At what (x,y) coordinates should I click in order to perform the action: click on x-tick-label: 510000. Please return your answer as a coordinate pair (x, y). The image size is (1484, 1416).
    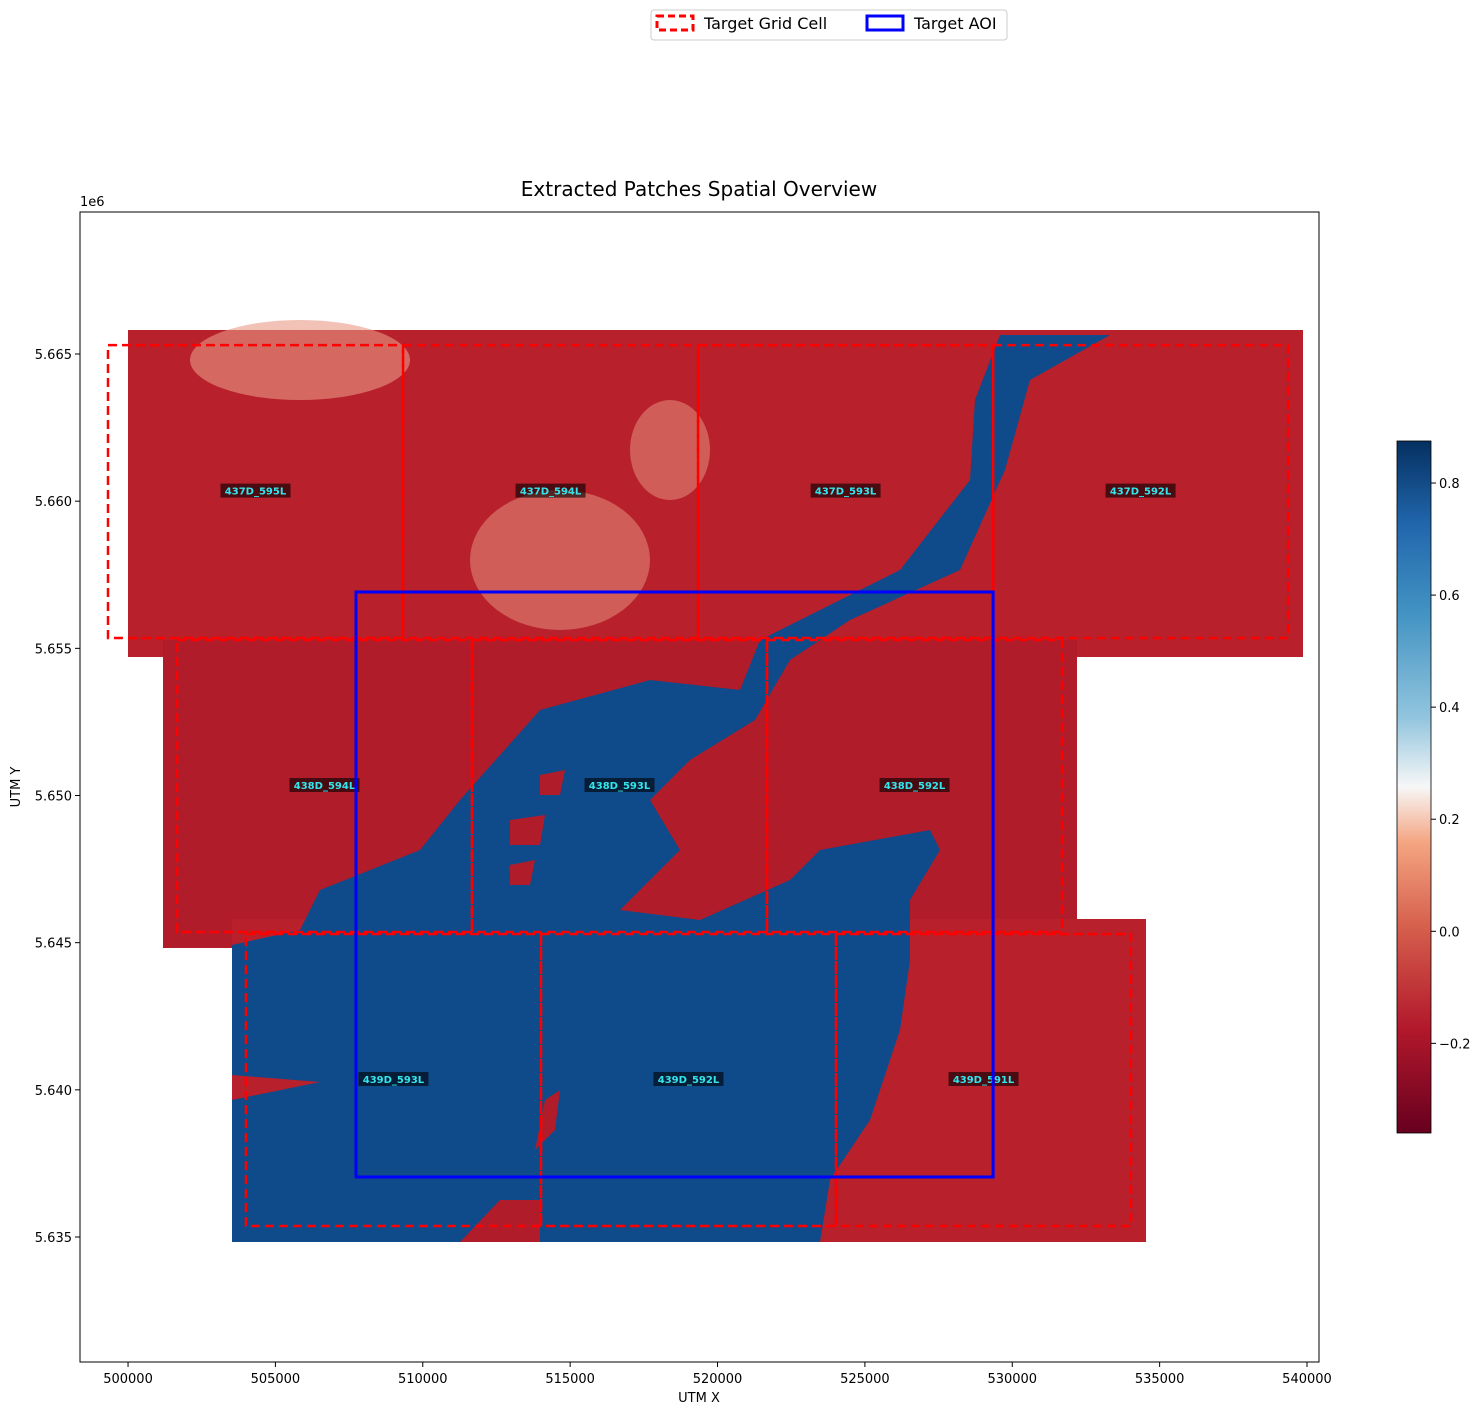
    Looking at the image, I should click on (423, 1379).